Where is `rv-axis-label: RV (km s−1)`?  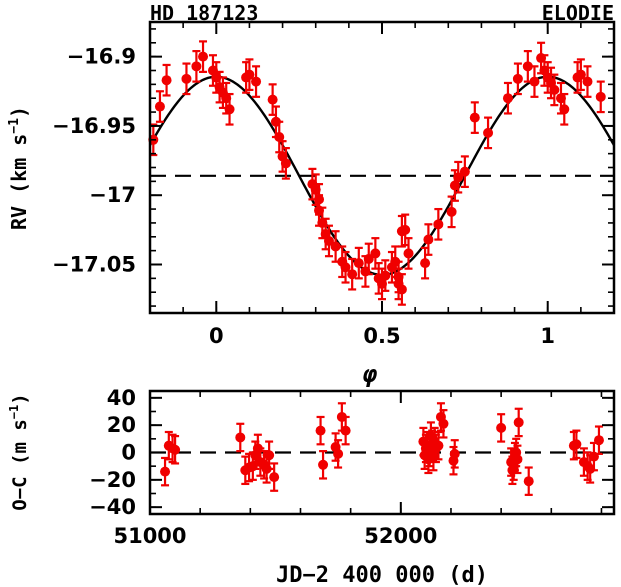
rv-axis-label: RV (km s−1) is located at coordinates (19, 168).